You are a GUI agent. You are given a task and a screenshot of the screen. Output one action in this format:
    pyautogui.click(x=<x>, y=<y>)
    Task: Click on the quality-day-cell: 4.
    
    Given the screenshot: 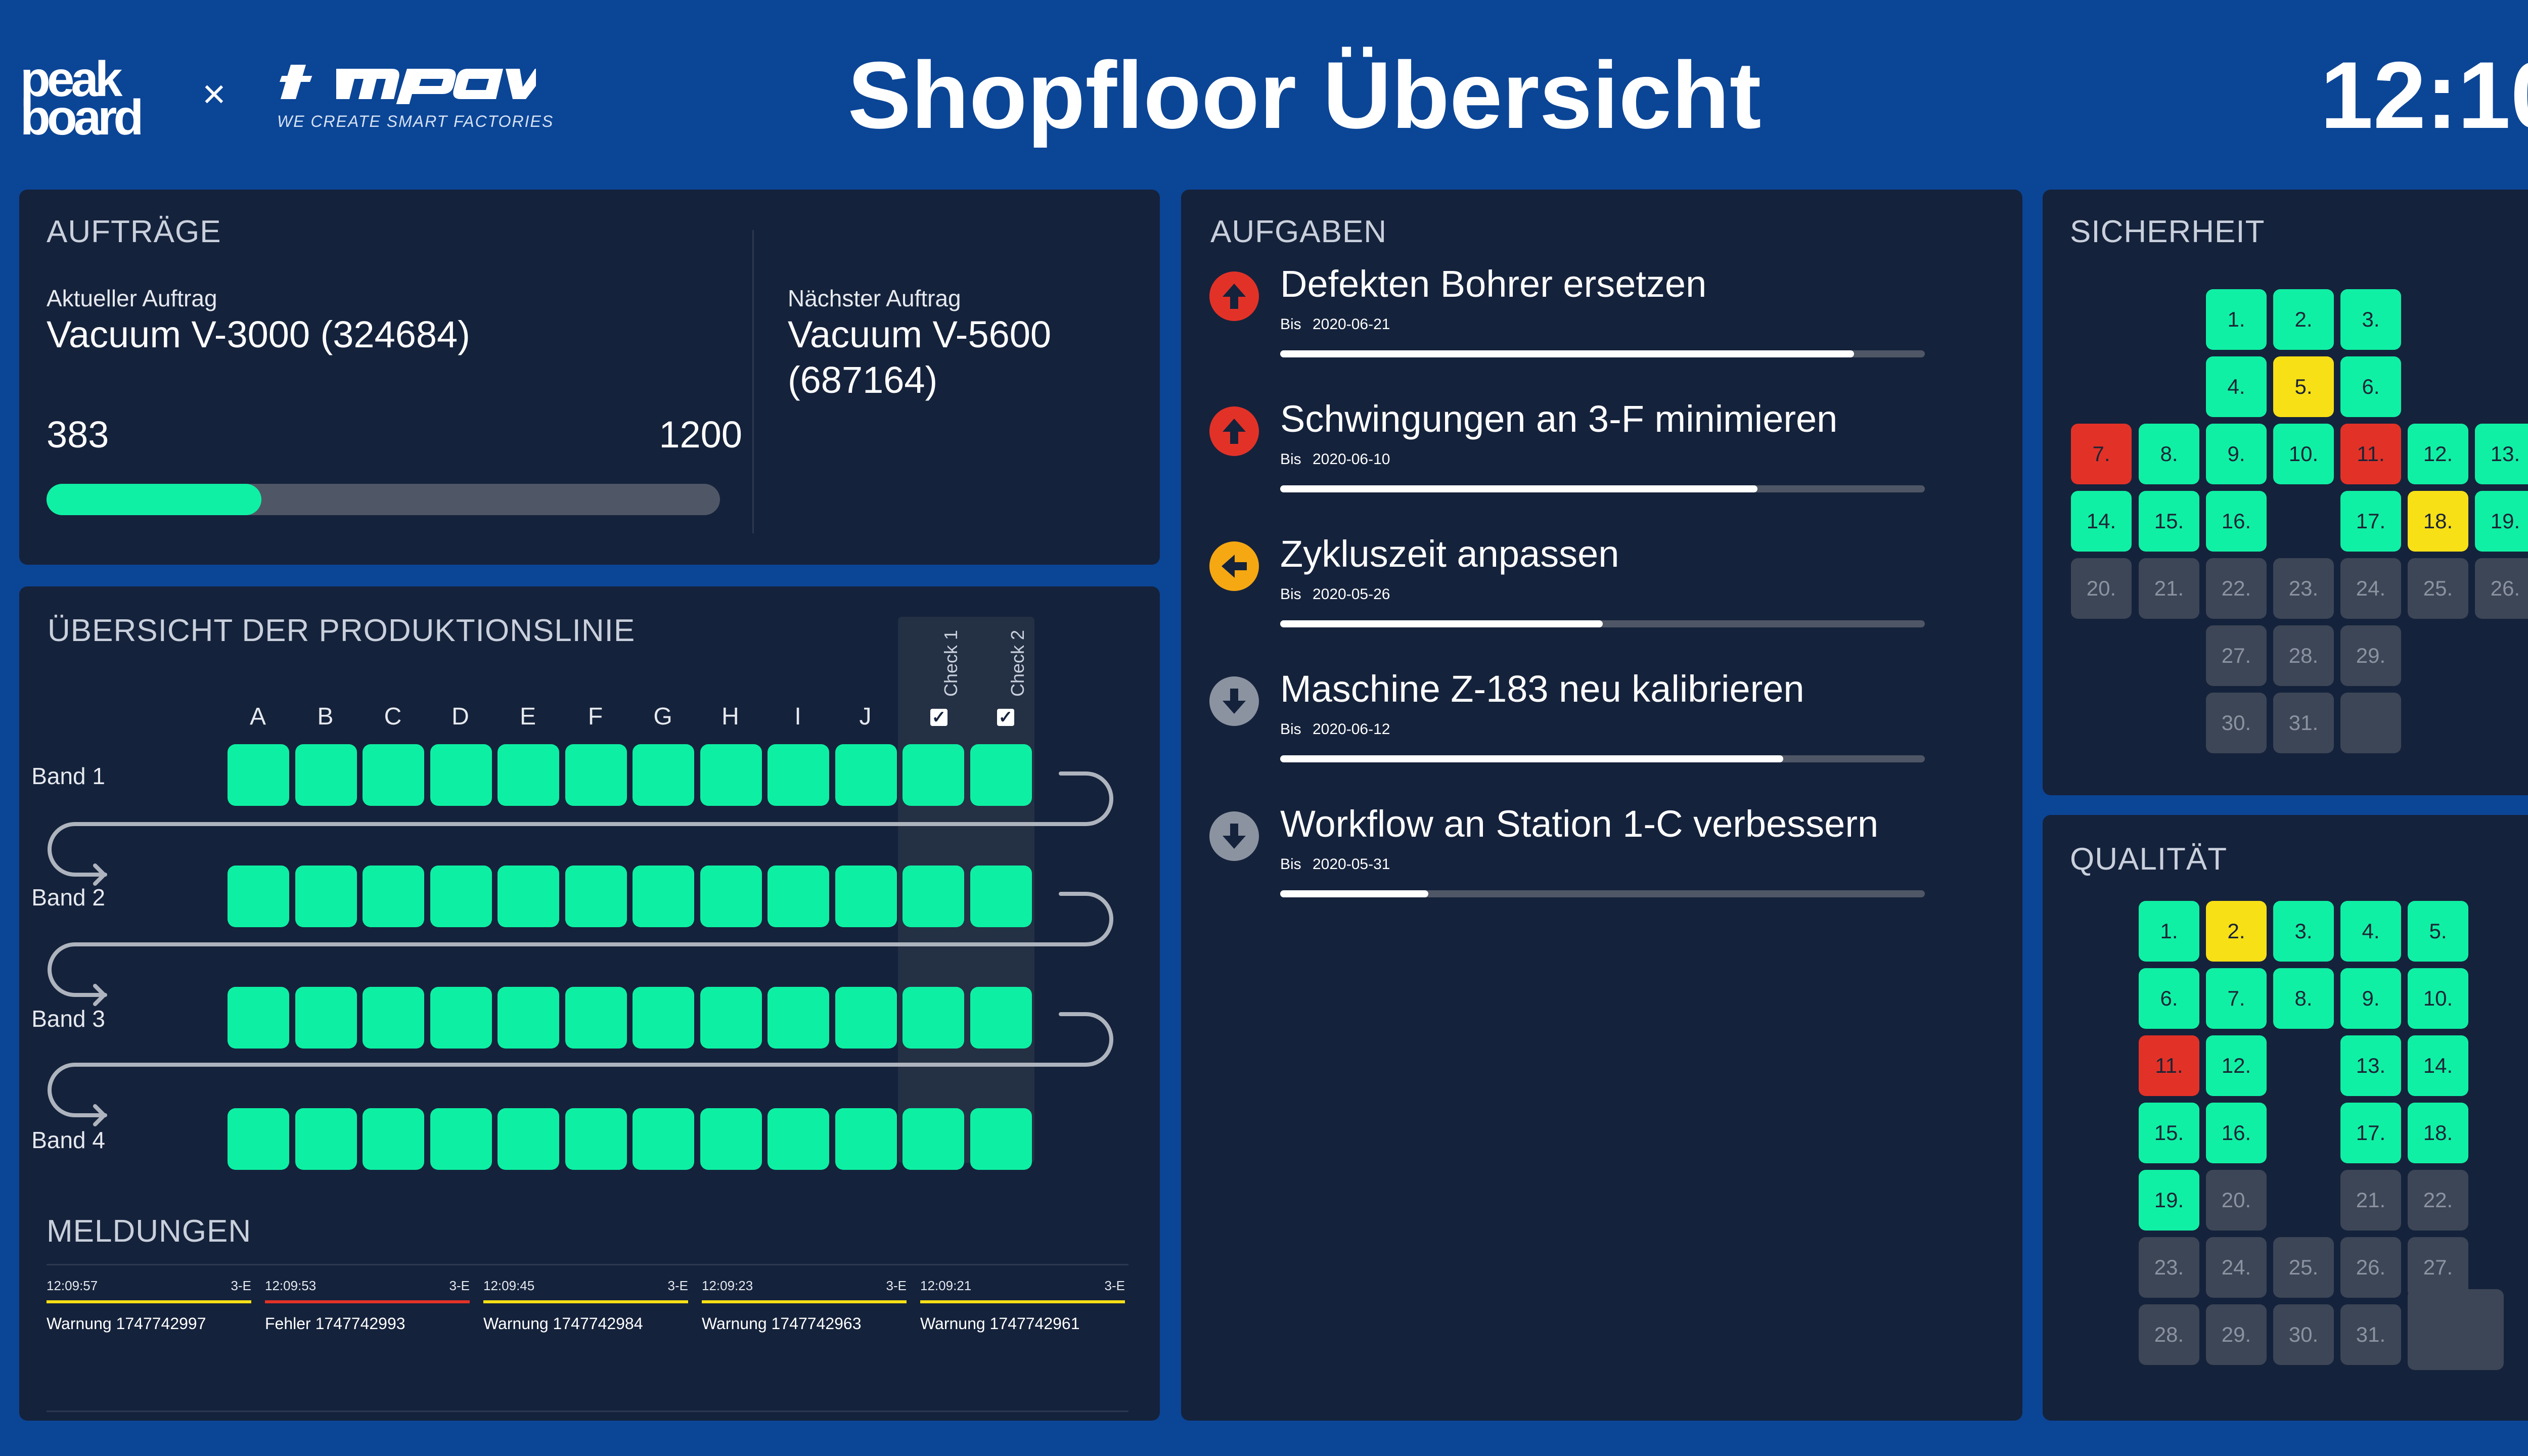 What is the action you would take?
    pyautogui.click(x=2370, y=931)
    